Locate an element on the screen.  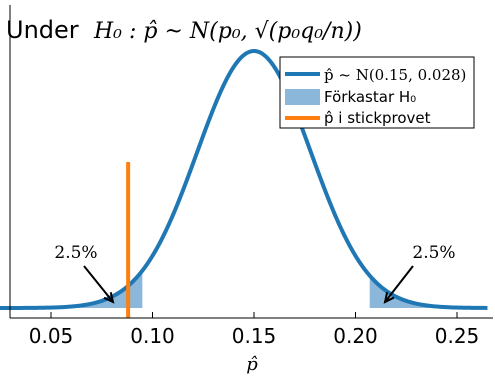
annotation-arrowhead-left is located at coordinates (109, 298).